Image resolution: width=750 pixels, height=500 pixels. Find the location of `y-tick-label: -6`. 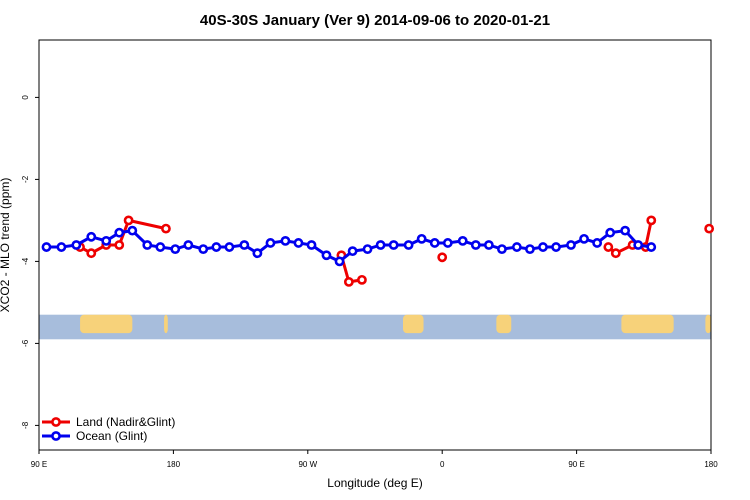

y-tick-label: -6 is located at coordinates (25, 343).